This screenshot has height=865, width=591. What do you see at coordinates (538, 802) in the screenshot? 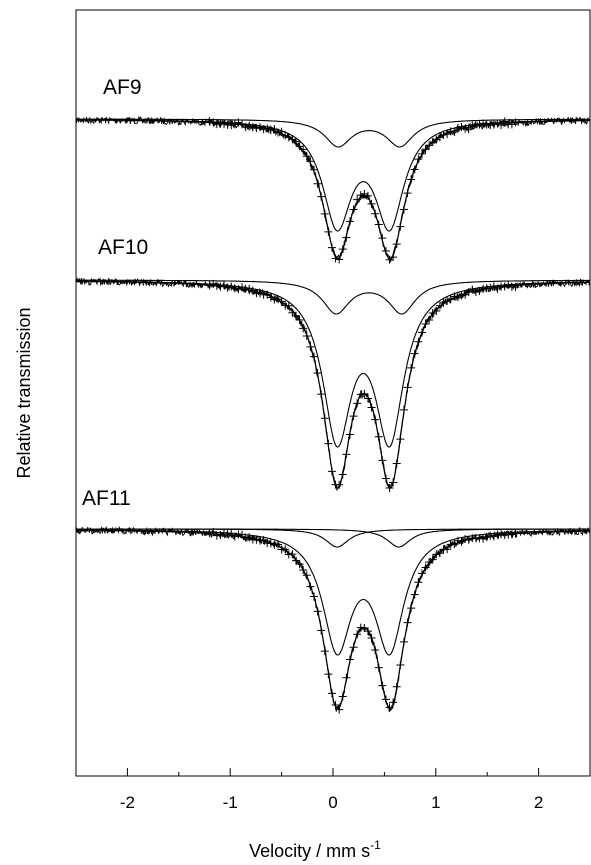
I see `x-tick-label: 2` at bounding box center [538, 802].